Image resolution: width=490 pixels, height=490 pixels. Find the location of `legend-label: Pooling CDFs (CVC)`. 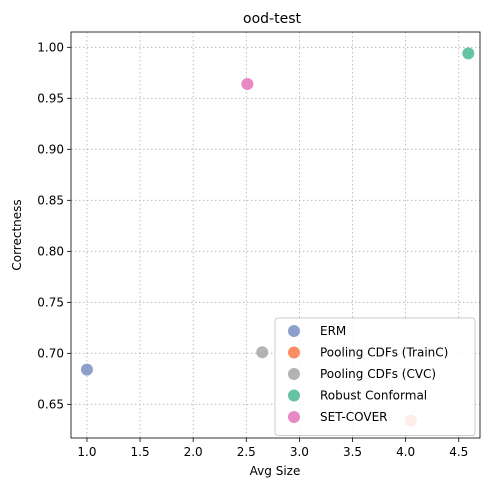

legend-label: Pooling CDFs (CVC) is located at coordinates (378, 374).